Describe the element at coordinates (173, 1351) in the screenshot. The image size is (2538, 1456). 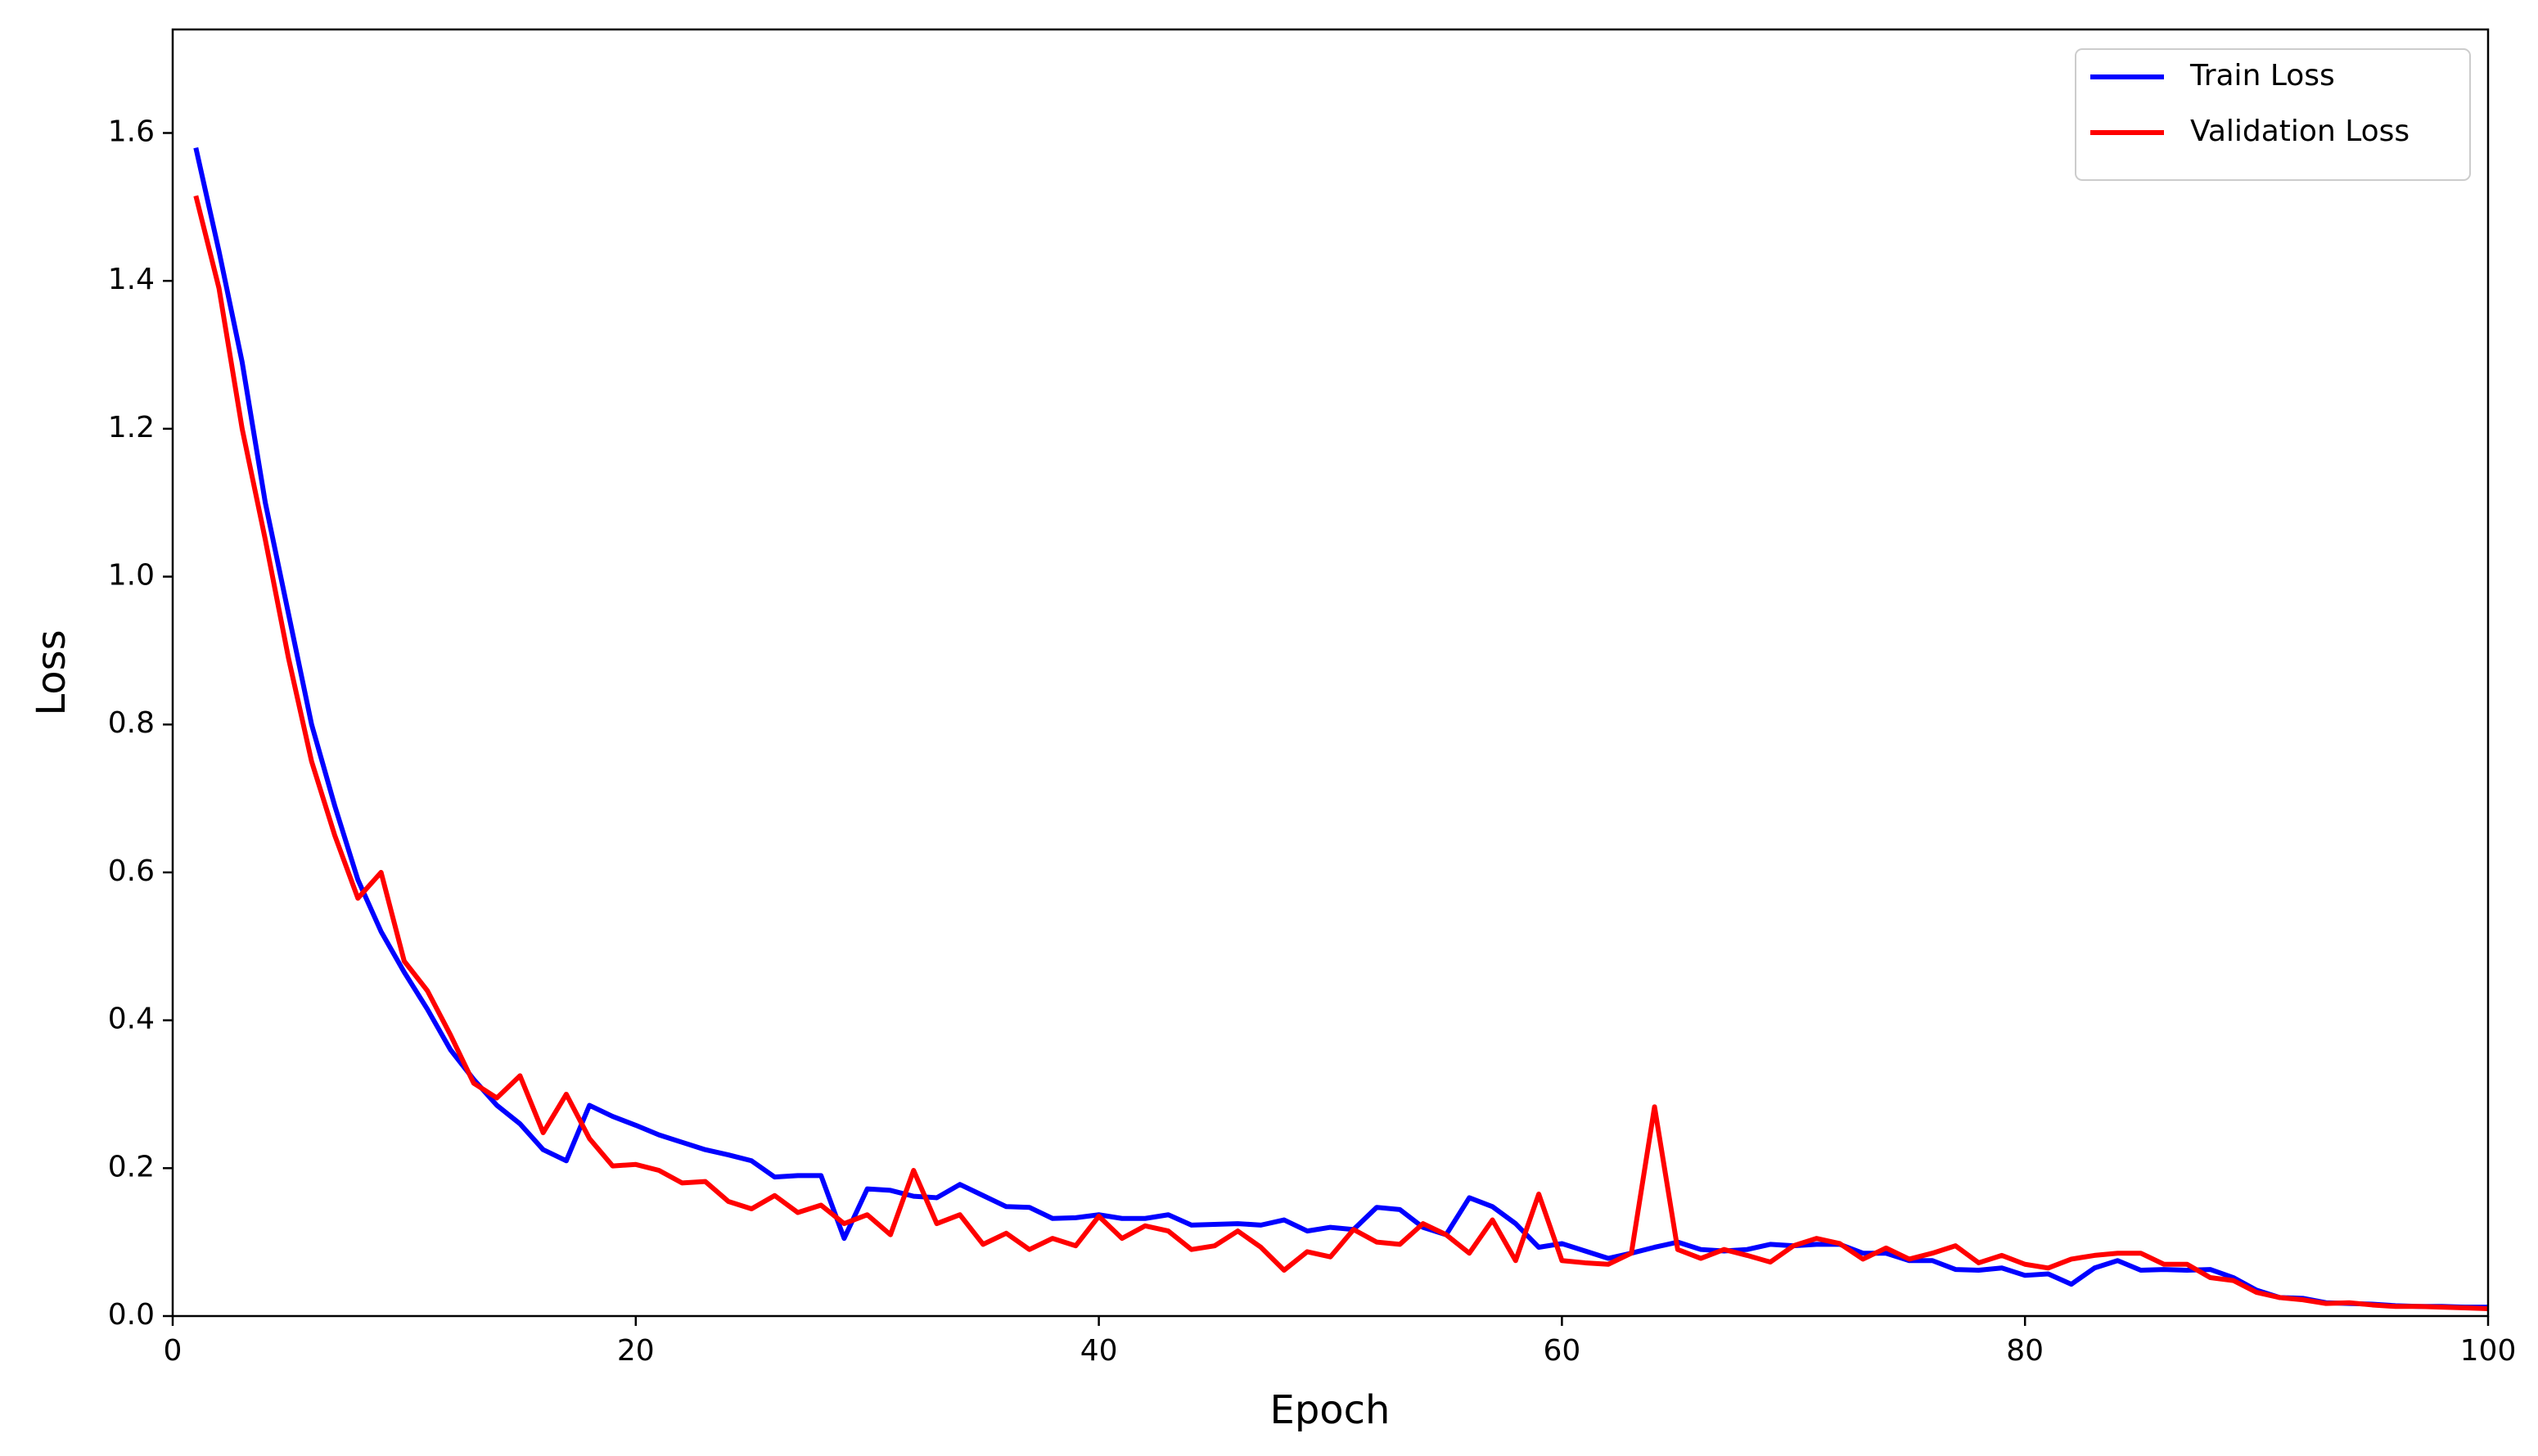
I see `x-tick-label: 0` at that location.